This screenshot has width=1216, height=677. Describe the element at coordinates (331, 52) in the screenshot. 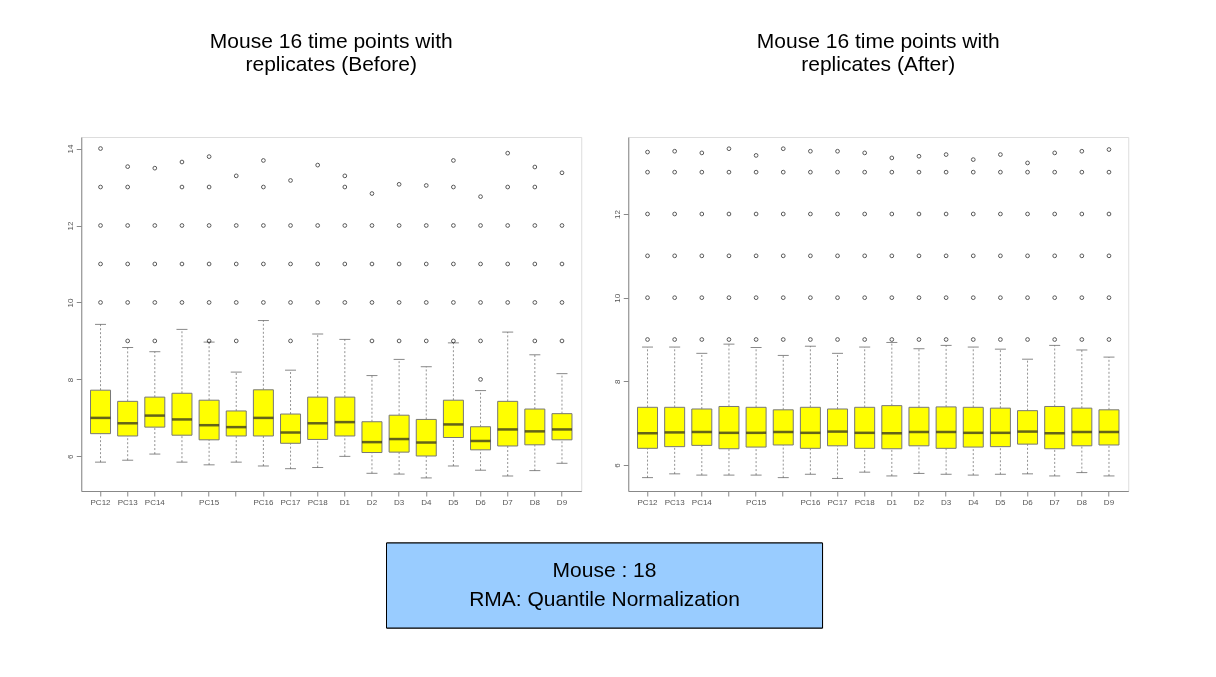

I see `chart-title: Mouse 16 time points with replicates (Before)` at that location.